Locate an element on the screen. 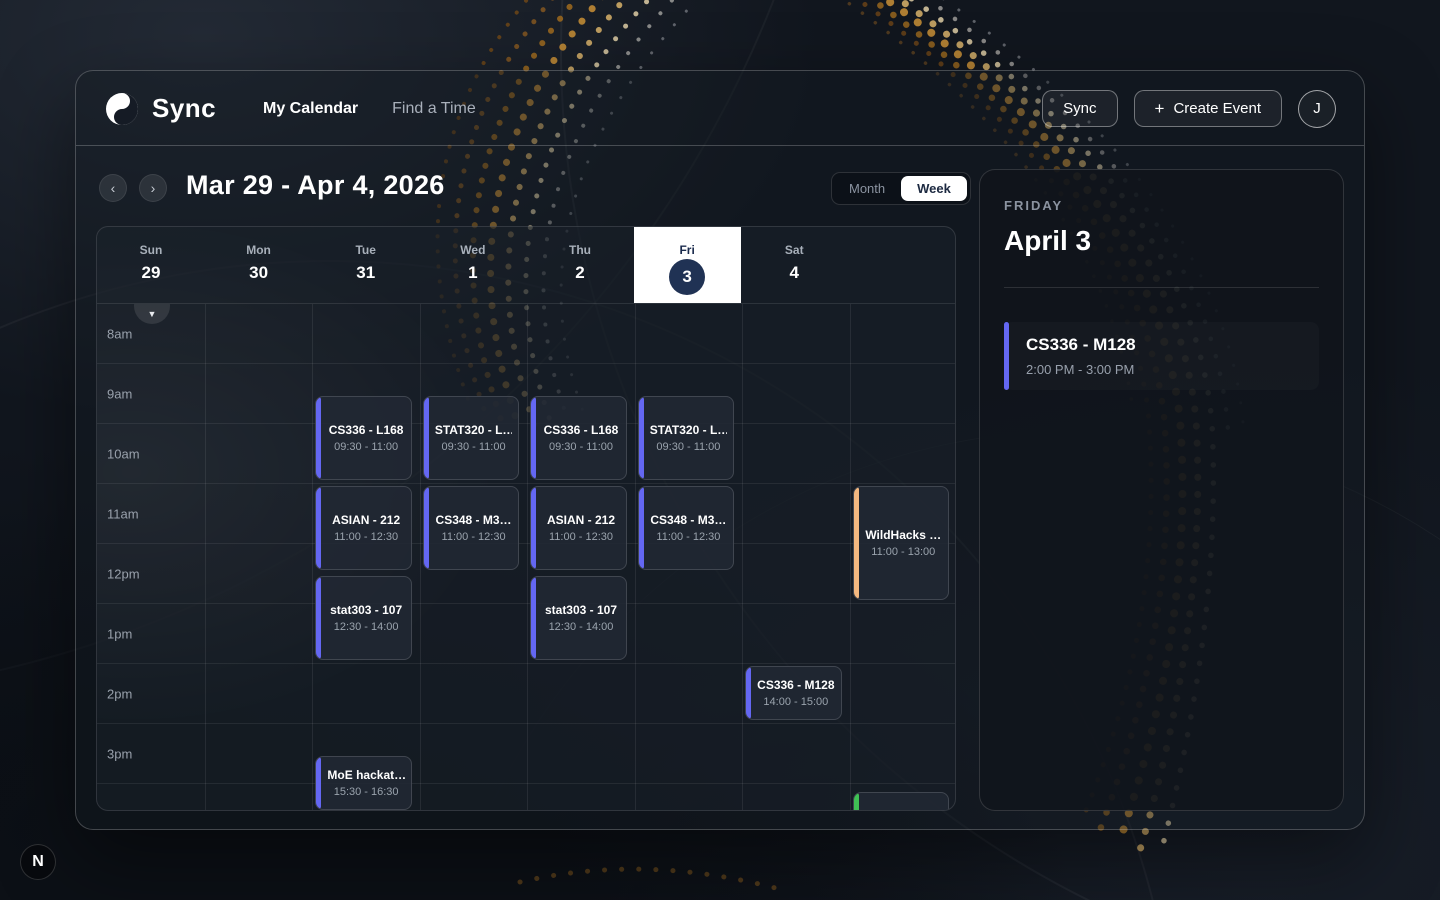 This screenshot has height=900, width=1440. day-name: Fri is located at coordinates (687, 250).